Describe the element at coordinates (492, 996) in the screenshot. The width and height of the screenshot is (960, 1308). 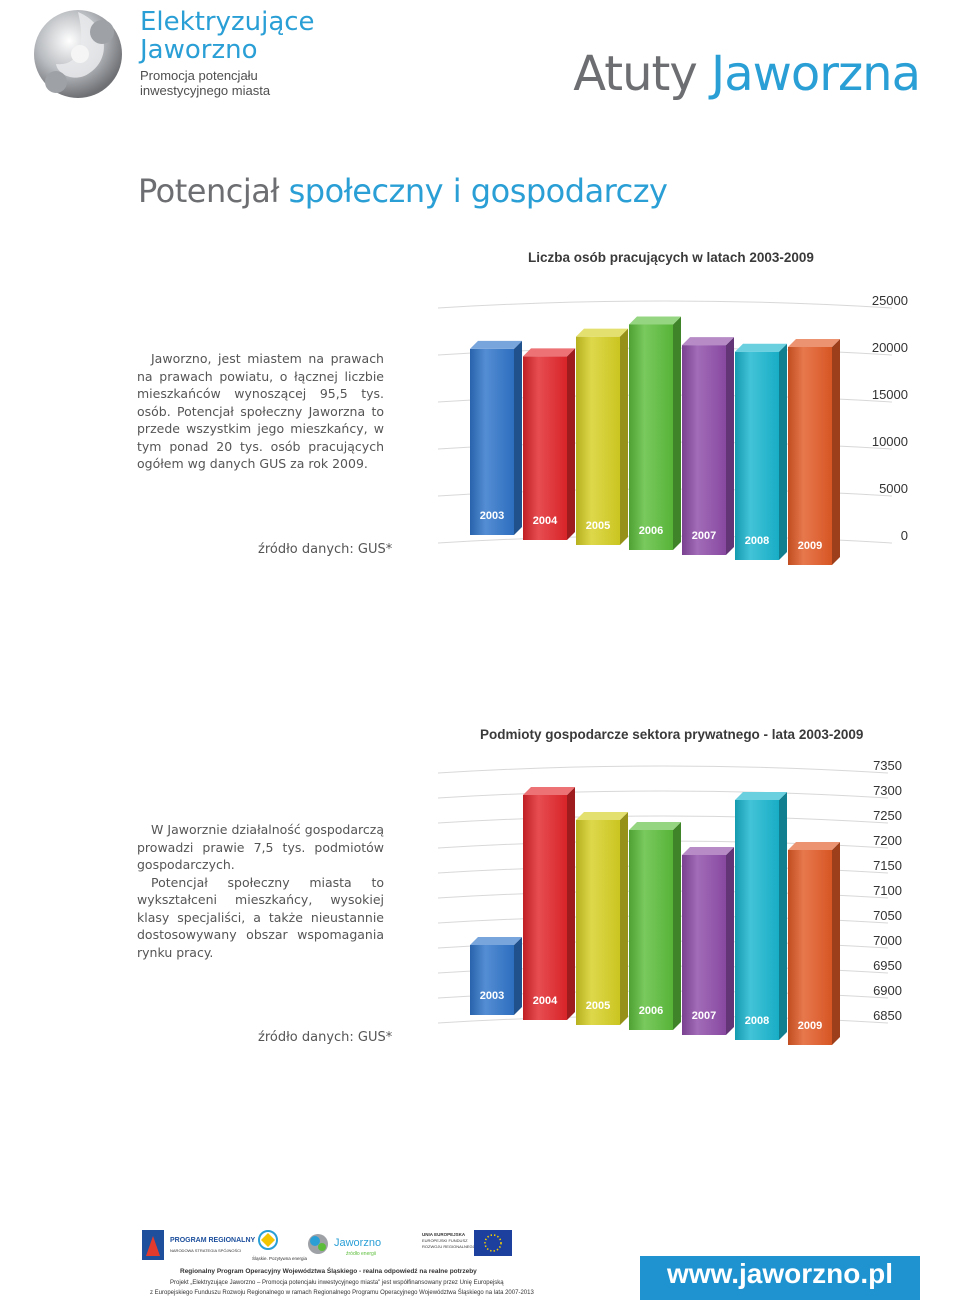
I see `chart2-xtick-label: 2003` at that location.